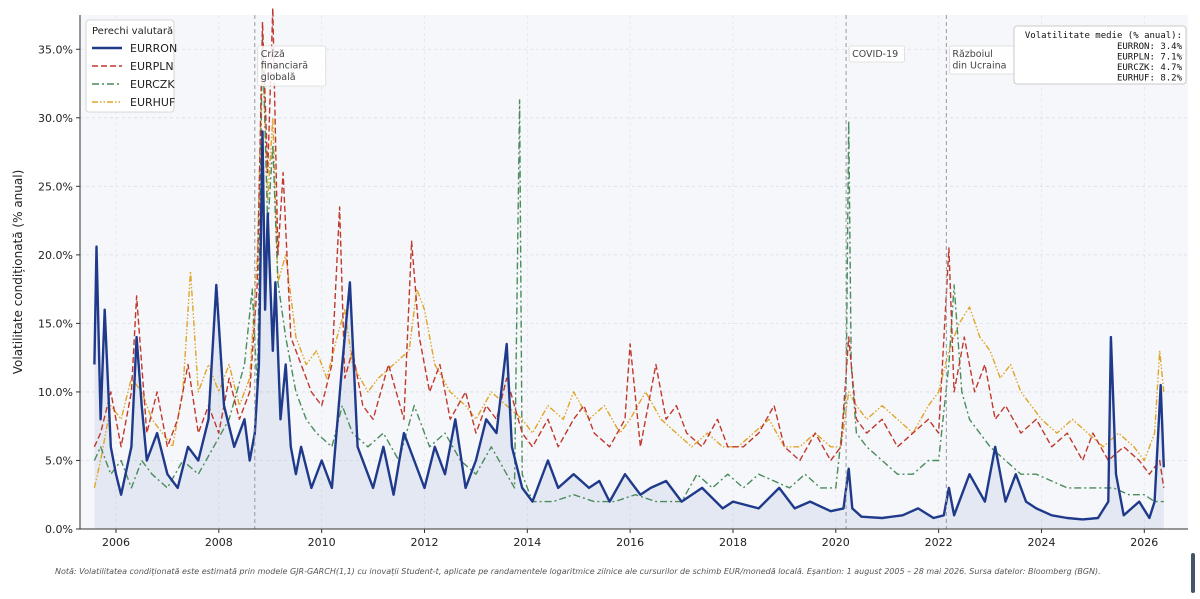  What do you see at coordinates (55, 255) in the screenshot?
I see `y-tick-label: 20.0%` at bounding box center [55, 255].